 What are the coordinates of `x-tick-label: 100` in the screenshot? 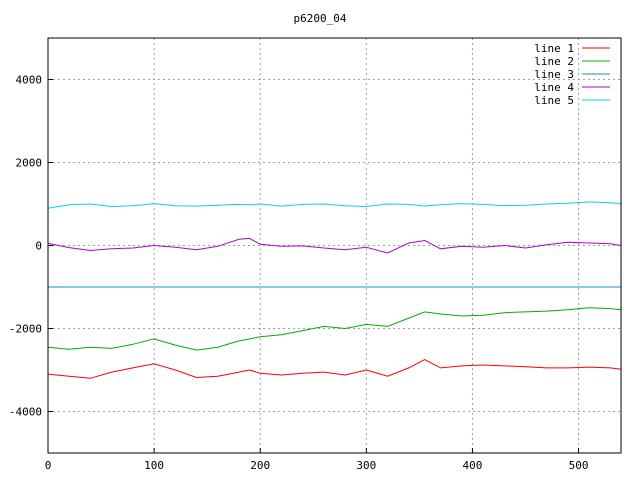 It's located at (154, 465).